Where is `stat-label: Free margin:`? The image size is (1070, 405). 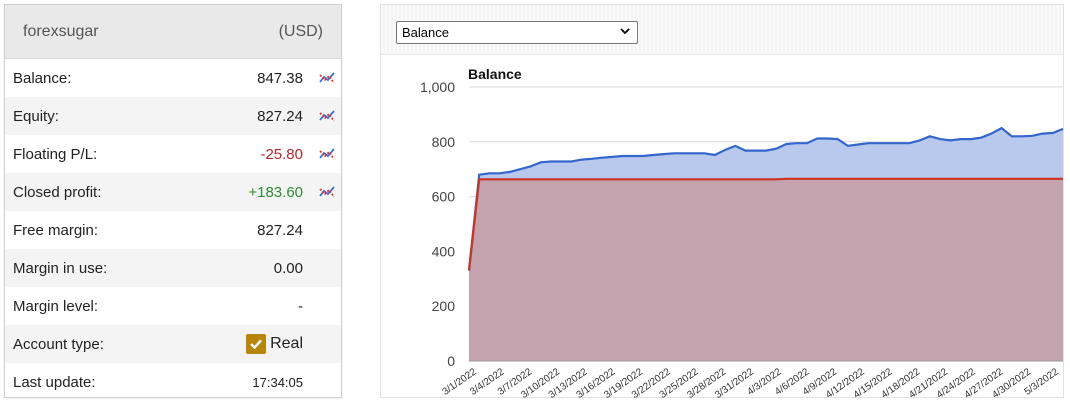
stat-label: Free margin: is located at coordinates (56, 230).